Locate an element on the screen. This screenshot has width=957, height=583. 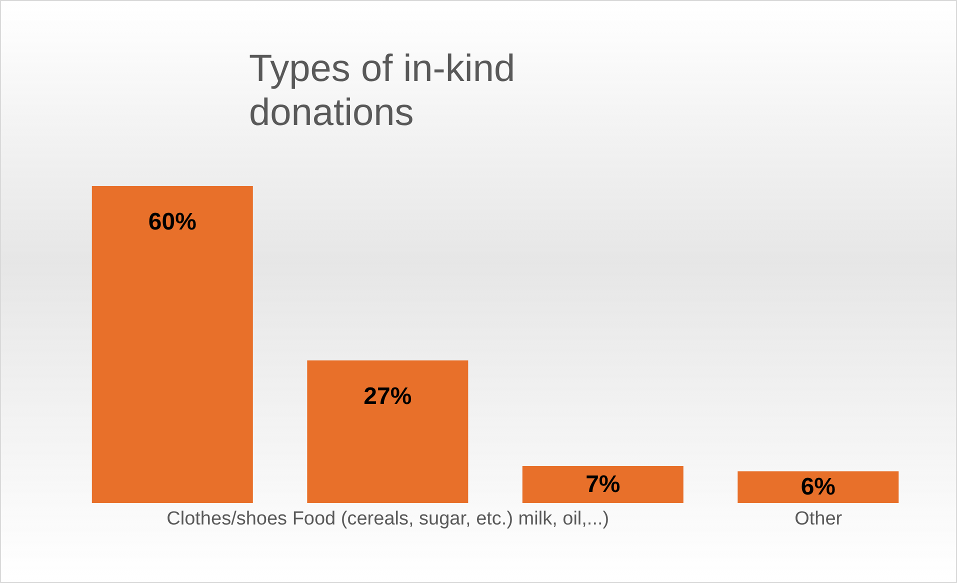
data-label: 6% is located at coordinates (818, 487).